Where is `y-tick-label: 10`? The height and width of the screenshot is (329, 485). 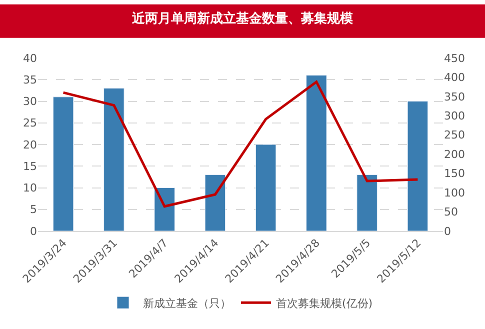
y-tick-label: 10 is located at coordinates (30, 188).